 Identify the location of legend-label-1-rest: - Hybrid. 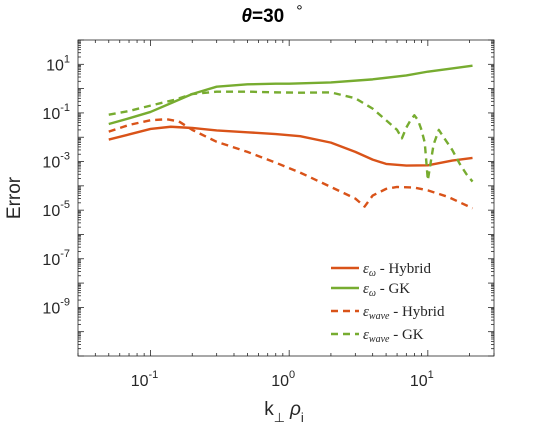
(403, 269).